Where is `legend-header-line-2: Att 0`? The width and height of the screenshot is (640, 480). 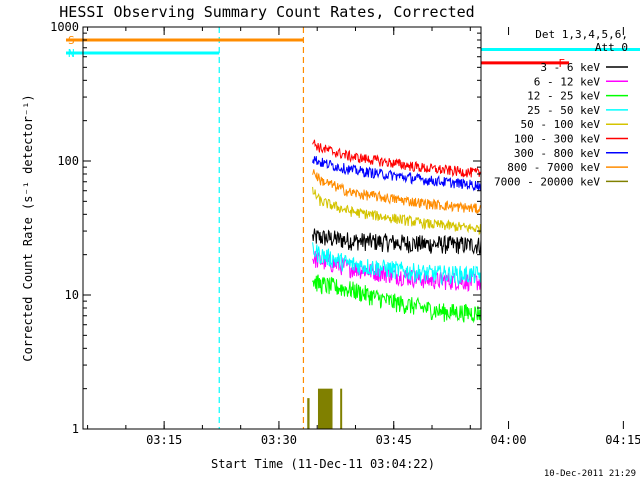 legend-header-line-2: Att 0 is located at coordinates (611, 47).